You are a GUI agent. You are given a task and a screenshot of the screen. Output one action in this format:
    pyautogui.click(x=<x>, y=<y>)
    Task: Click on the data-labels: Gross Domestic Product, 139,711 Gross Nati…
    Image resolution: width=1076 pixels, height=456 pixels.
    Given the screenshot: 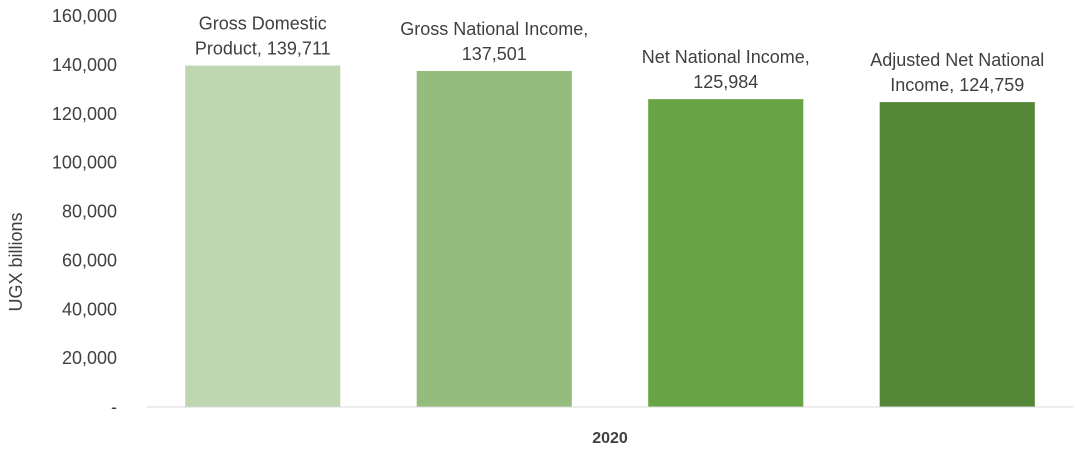 What is the action you would take?
    pyautogui.click(x=619, y=55)
    